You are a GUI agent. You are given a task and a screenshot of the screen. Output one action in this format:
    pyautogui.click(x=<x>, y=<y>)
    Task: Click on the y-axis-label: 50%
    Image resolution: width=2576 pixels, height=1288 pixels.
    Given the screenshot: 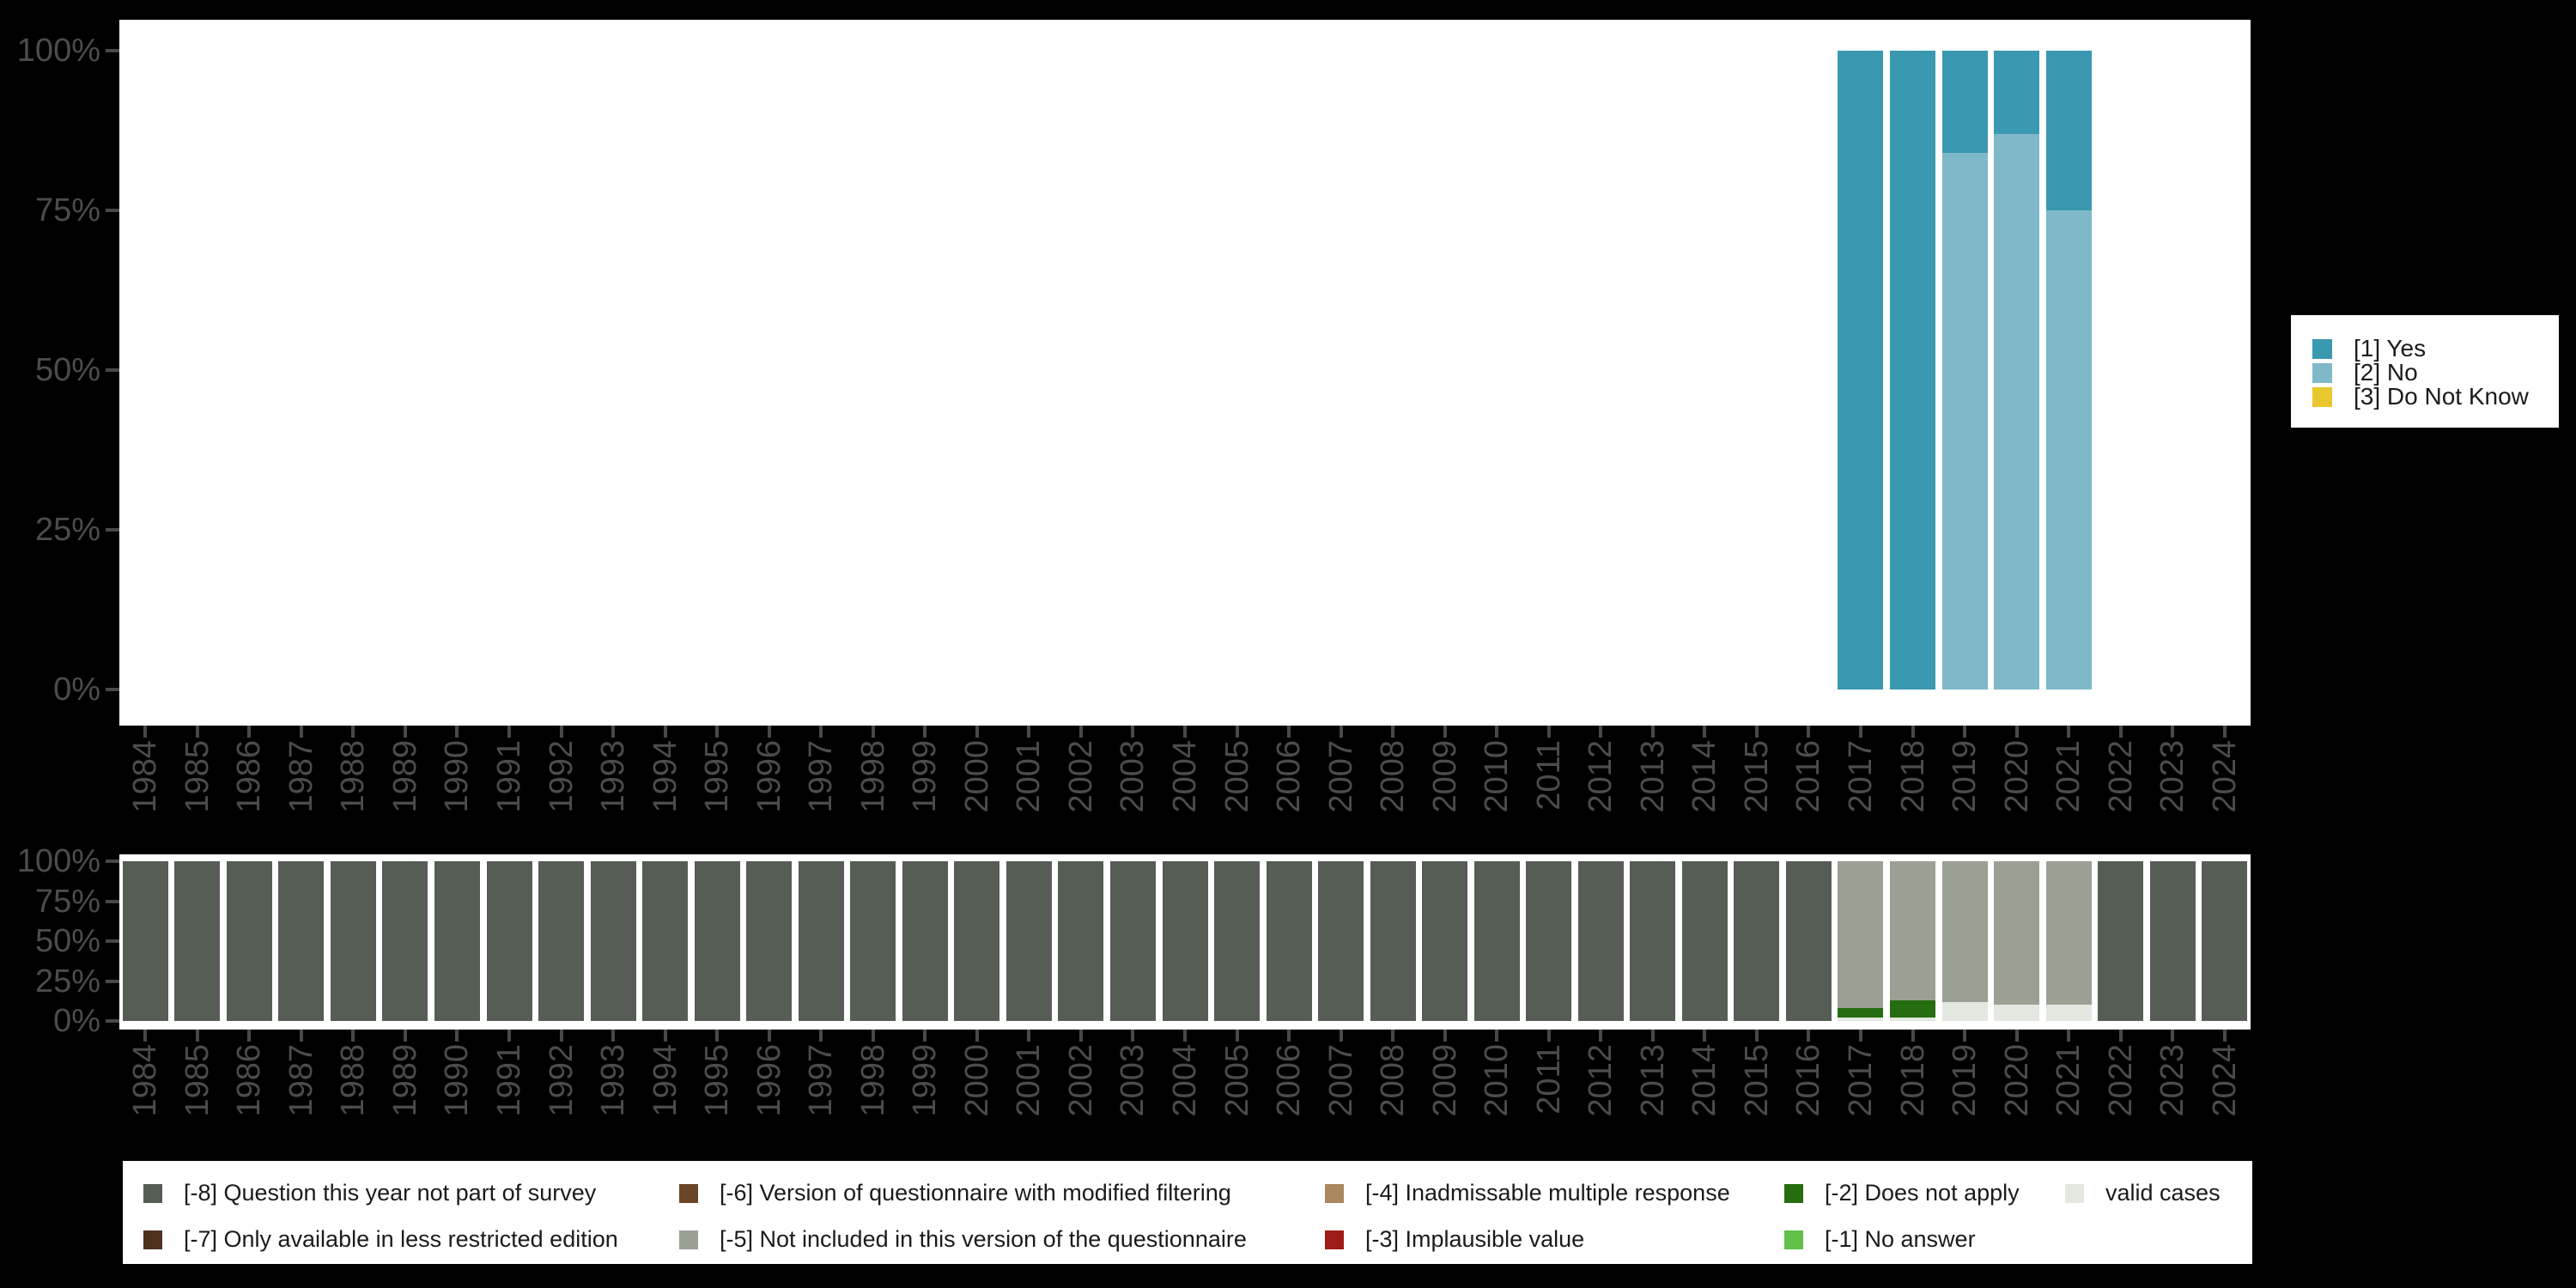 What is the action you would take?
    pyautogui.click(x=67, y=941)
    